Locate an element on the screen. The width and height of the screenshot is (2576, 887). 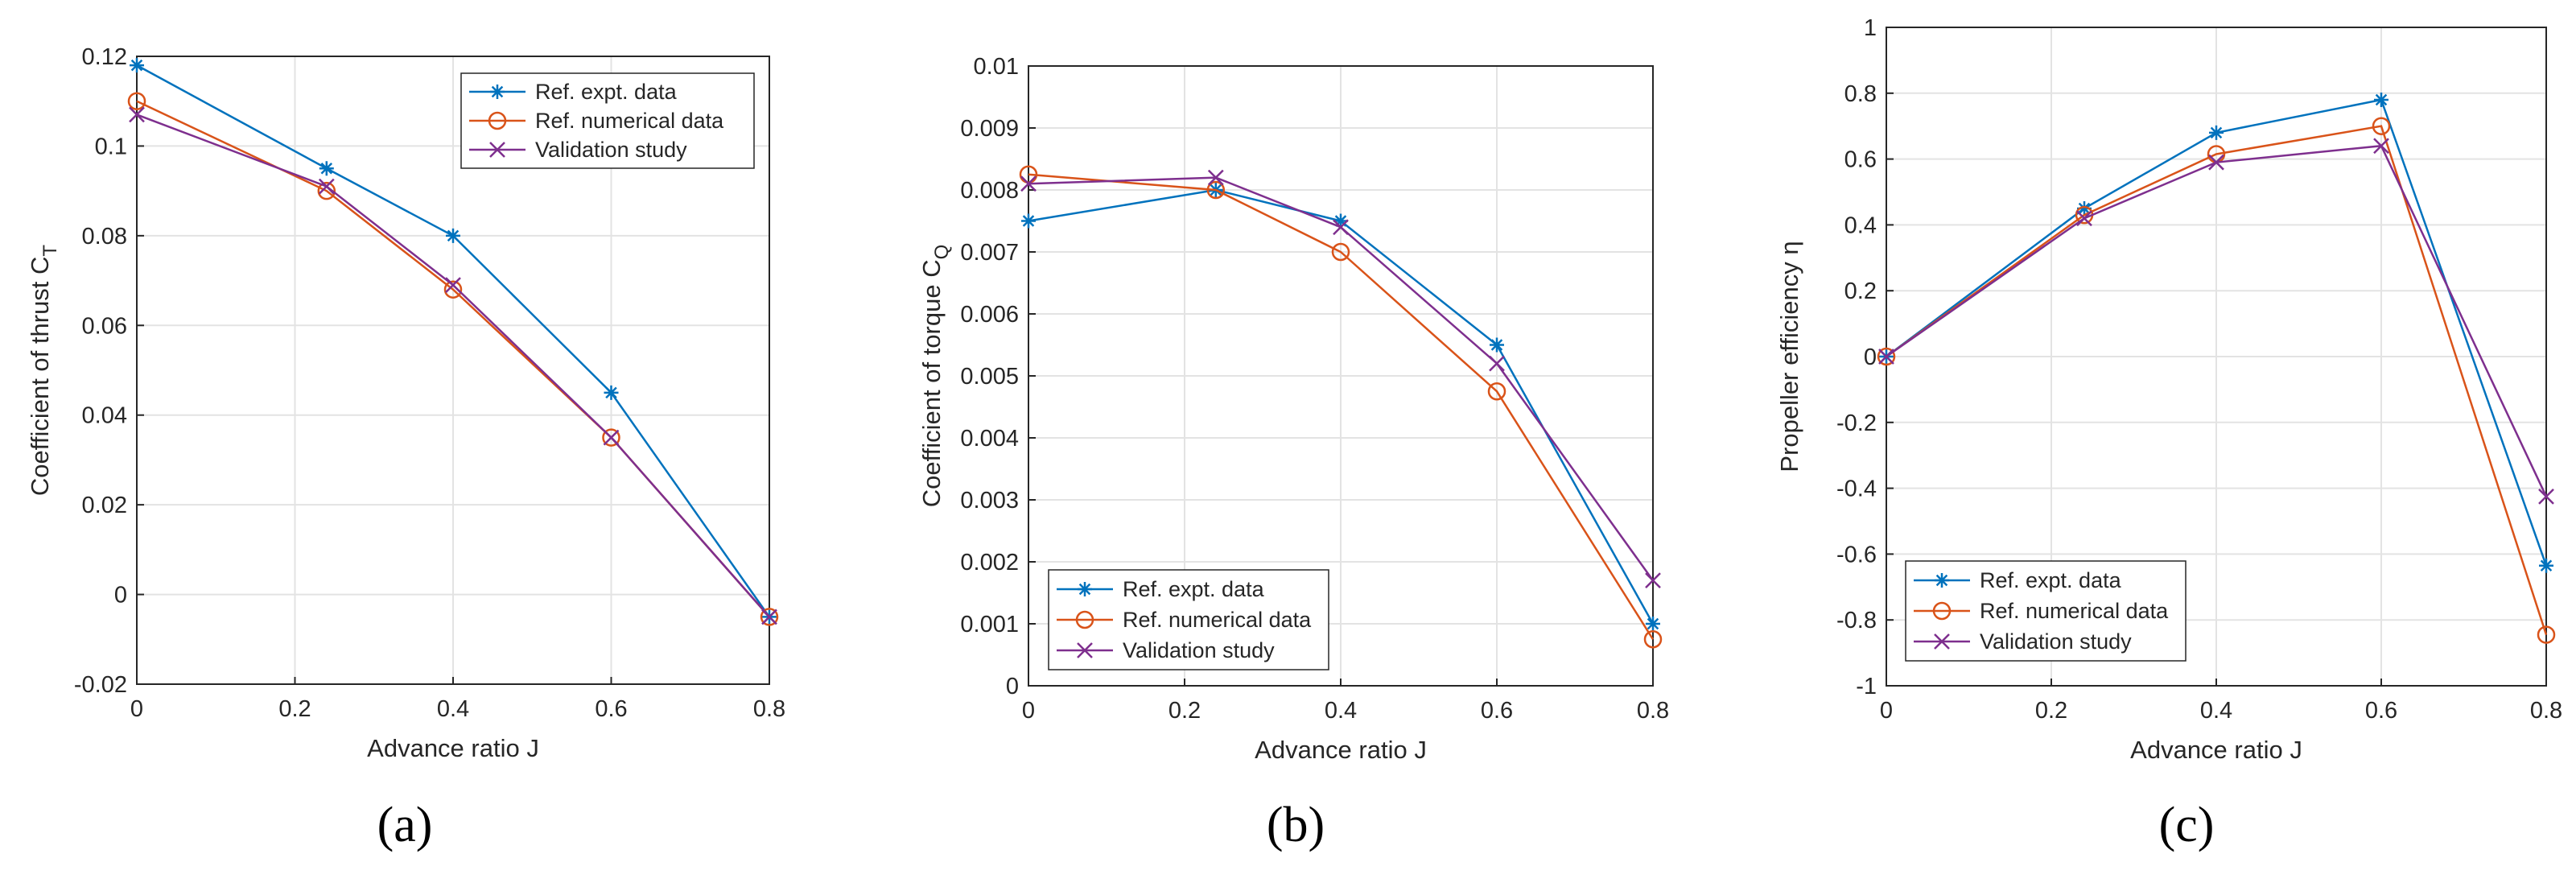
y-axis-label-main: Propeller efficiency η is located at coordinates (1789, 356).